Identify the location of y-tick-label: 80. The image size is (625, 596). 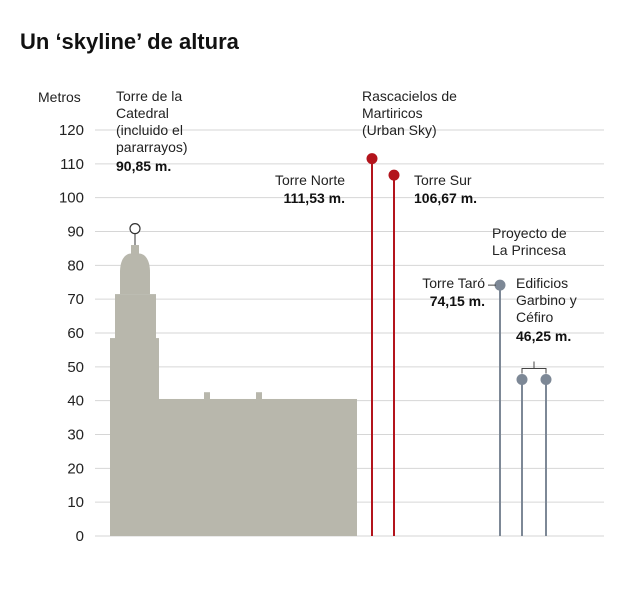
(75, 265).